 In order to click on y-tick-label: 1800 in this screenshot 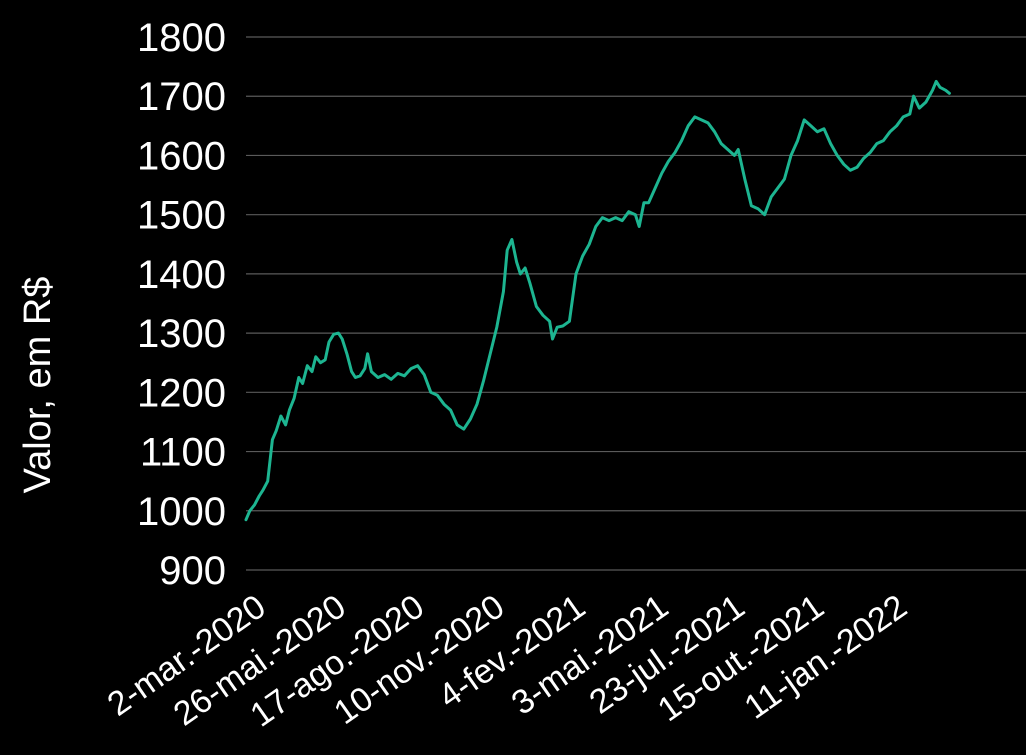, I will do `click(181, 38)`.